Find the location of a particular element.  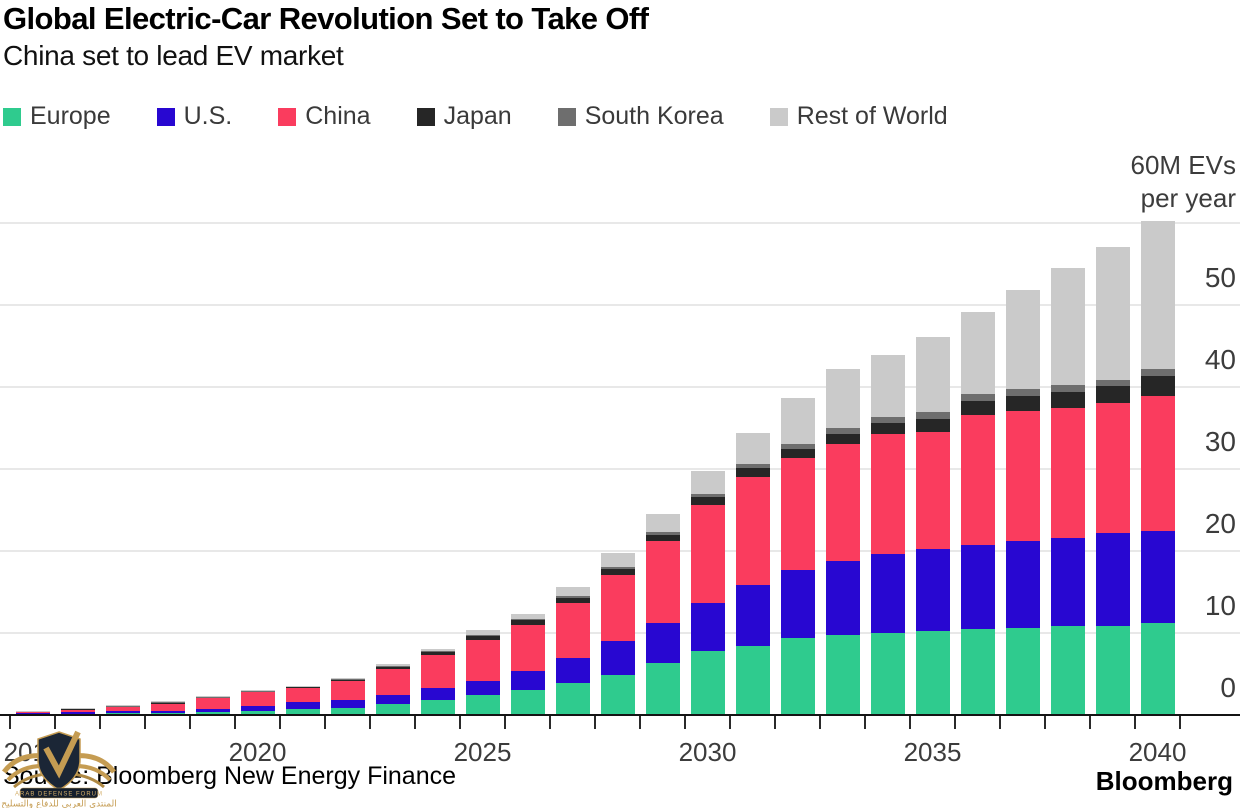

bar-segment-2024-south-korea is located at coordinates (437, 651).